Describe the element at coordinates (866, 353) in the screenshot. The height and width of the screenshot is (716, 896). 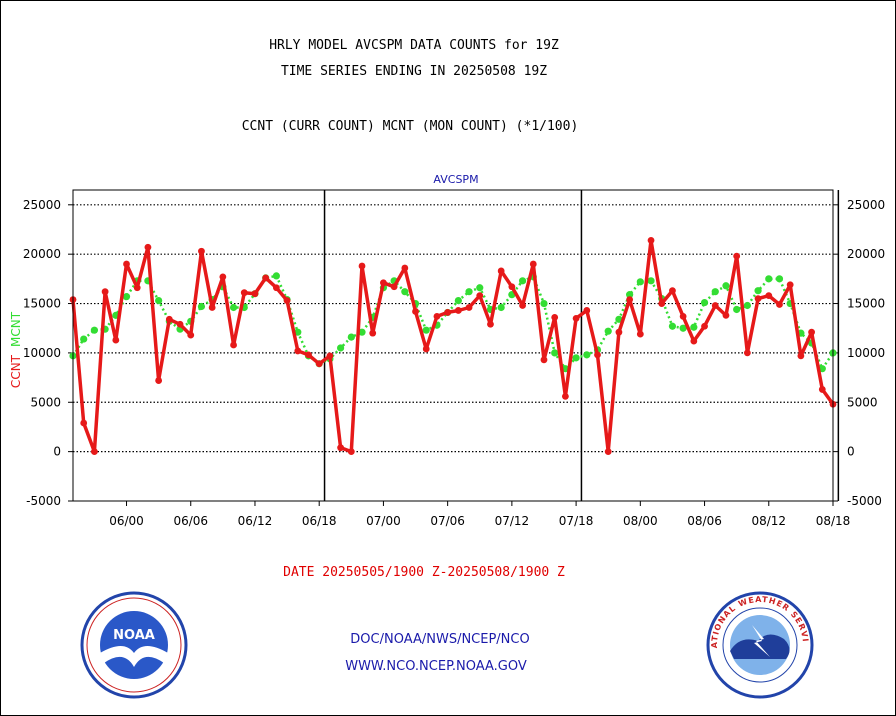
I see `y-tick-label-right: 10000` at that location.